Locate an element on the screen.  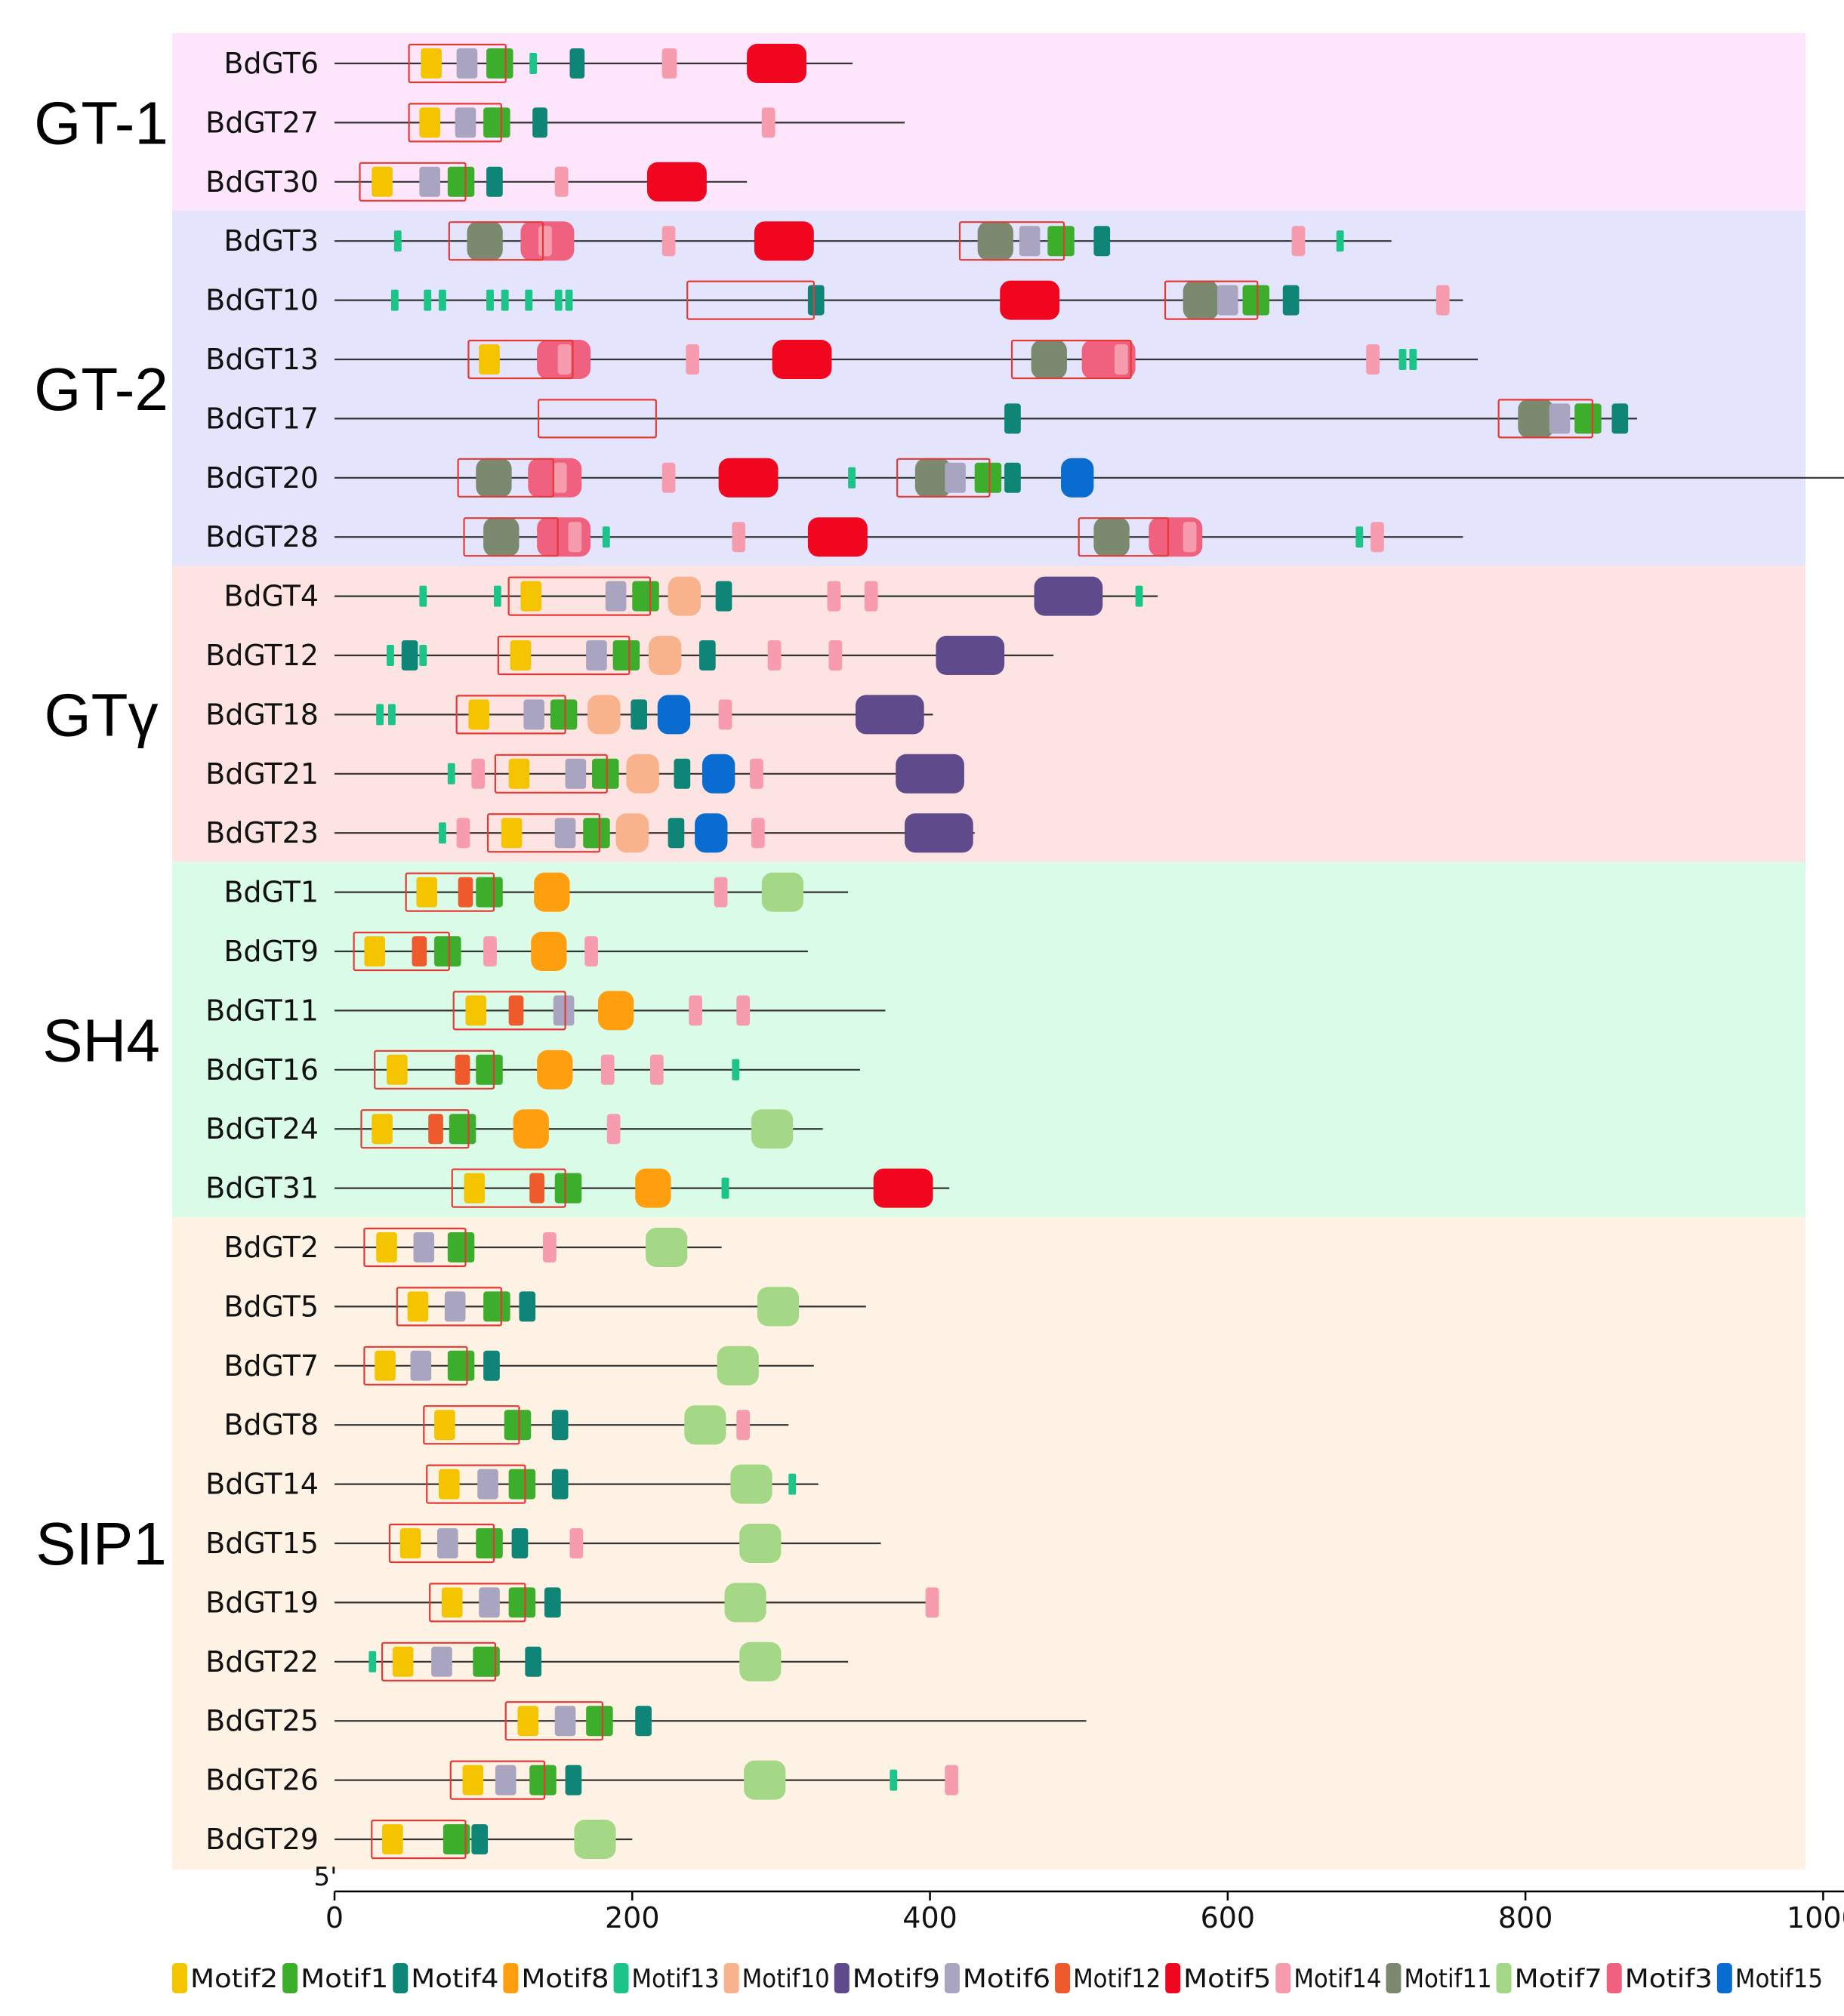
gene-row: BdGT3 is located at coordinates (808, 241).